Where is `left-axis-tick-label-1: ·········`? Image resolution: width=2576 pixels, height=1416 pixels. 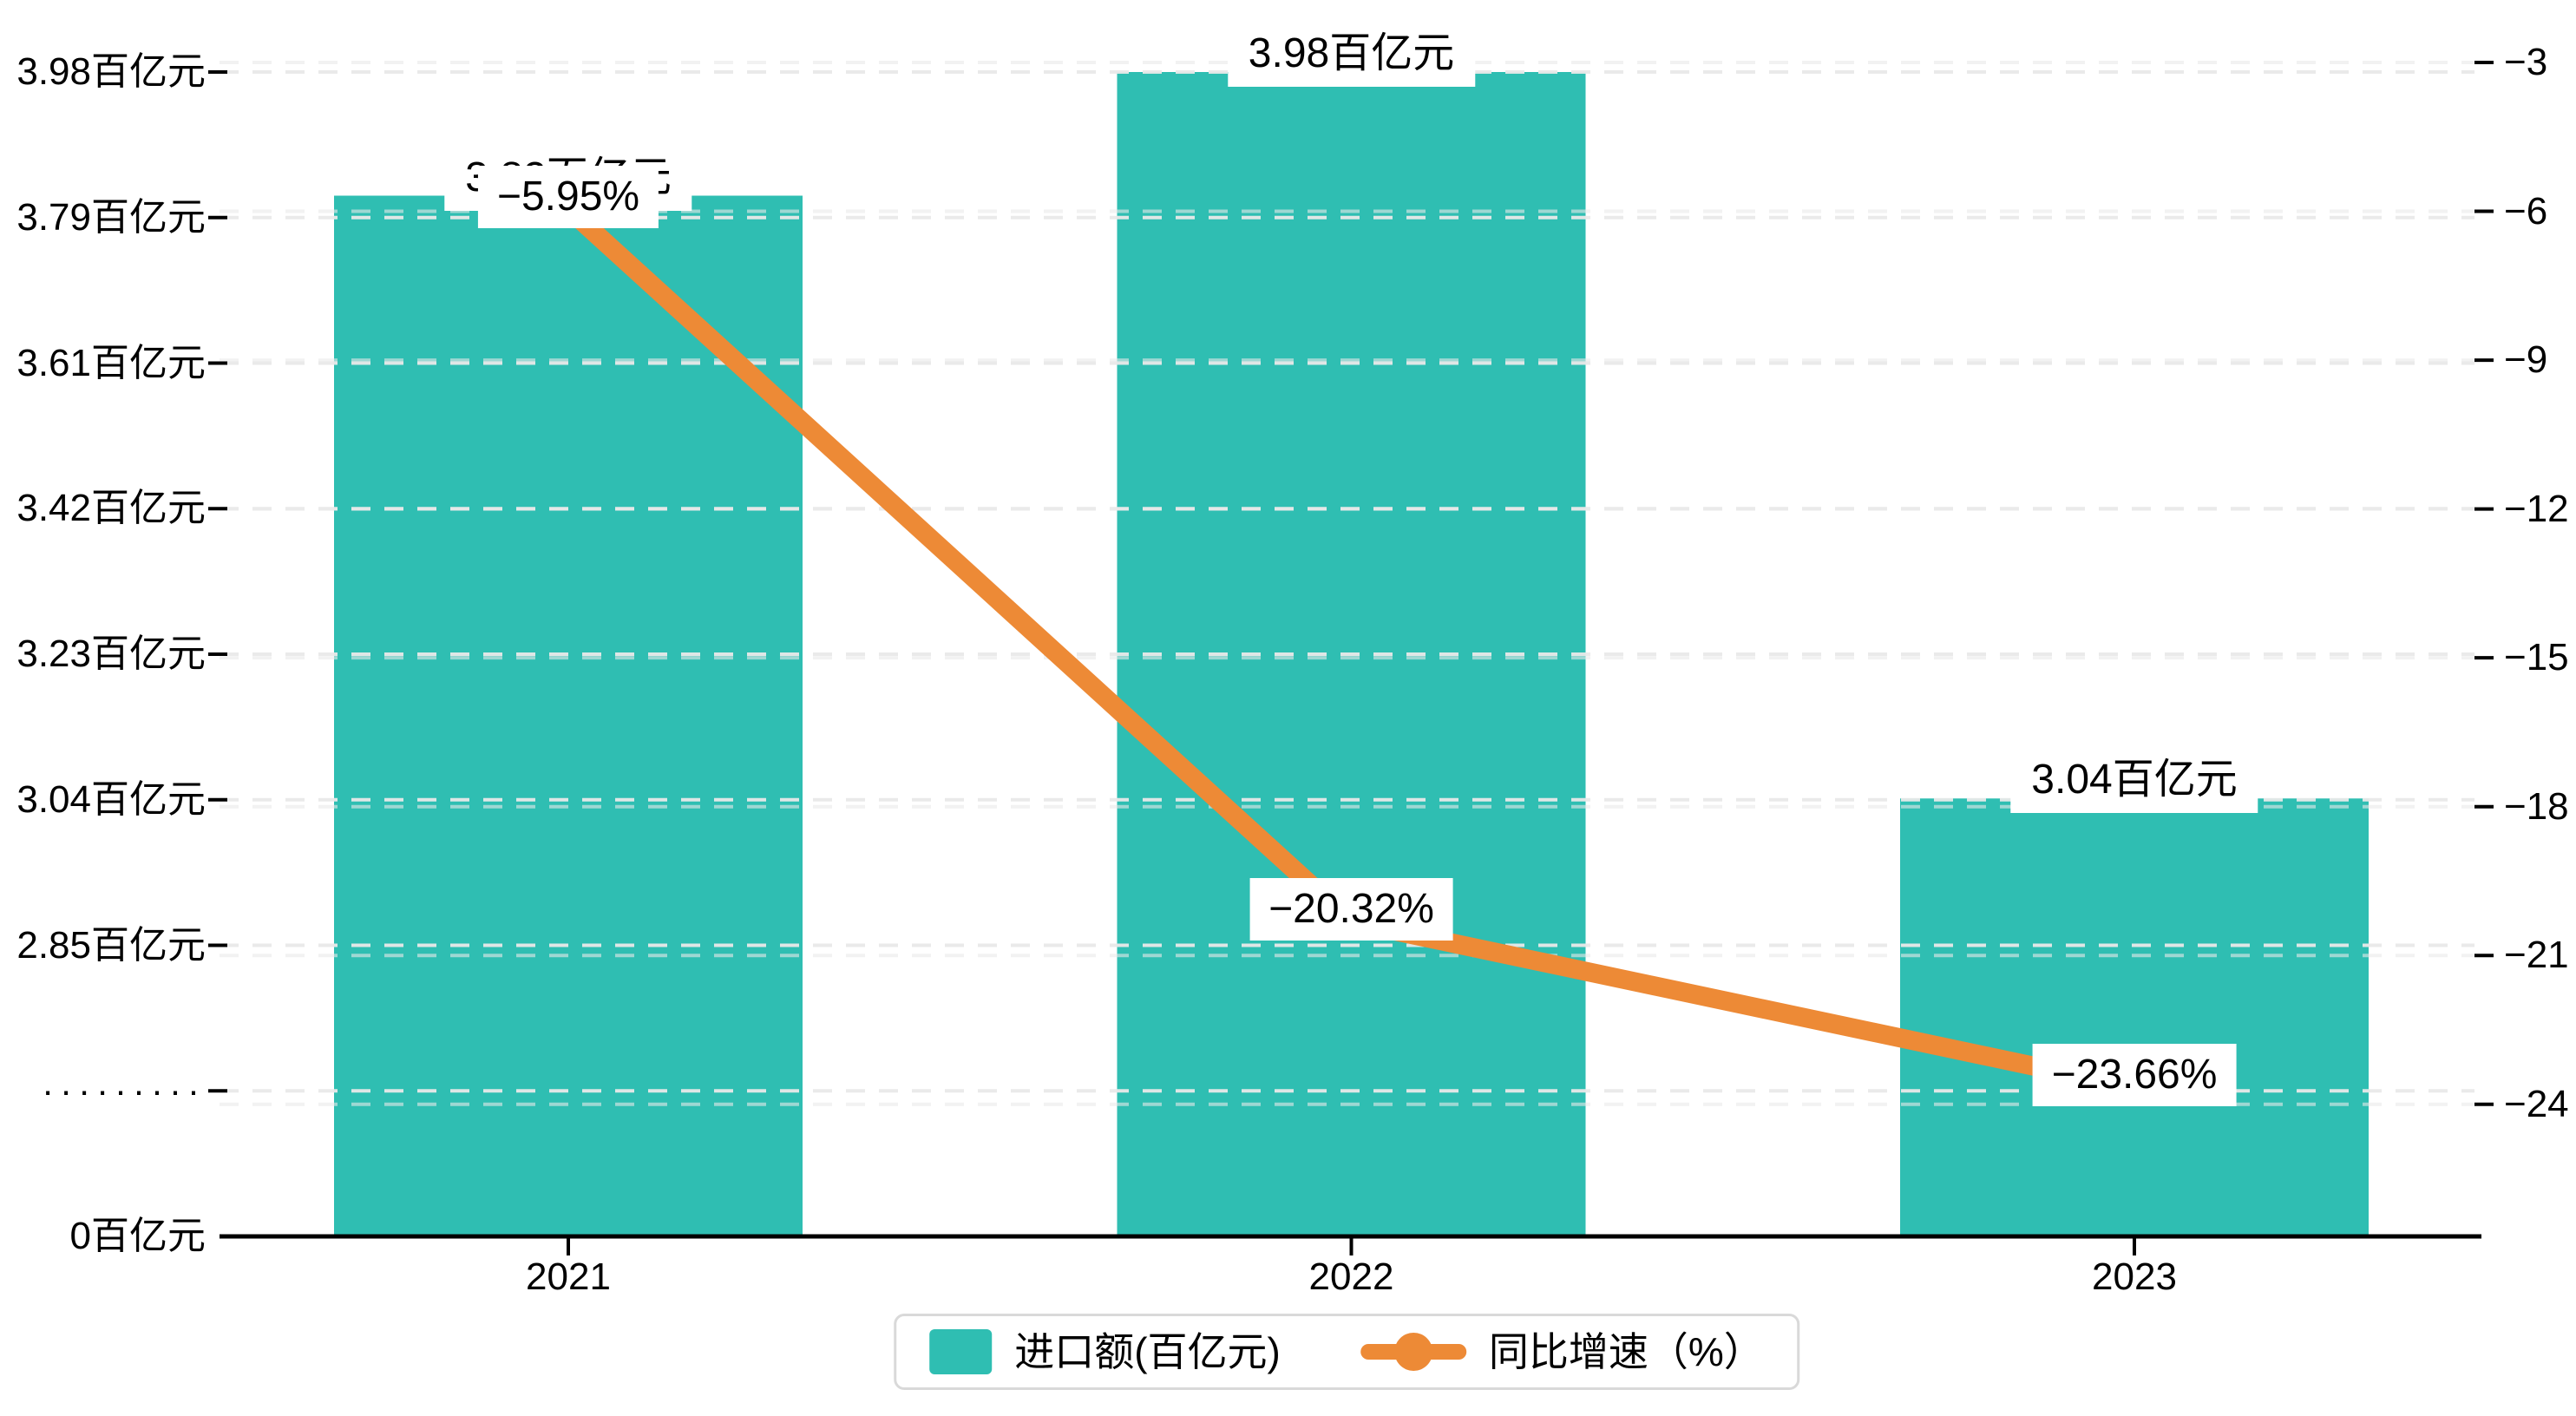 left-axis-tick-label-1: ········· is located at coordinates (124, 1090).